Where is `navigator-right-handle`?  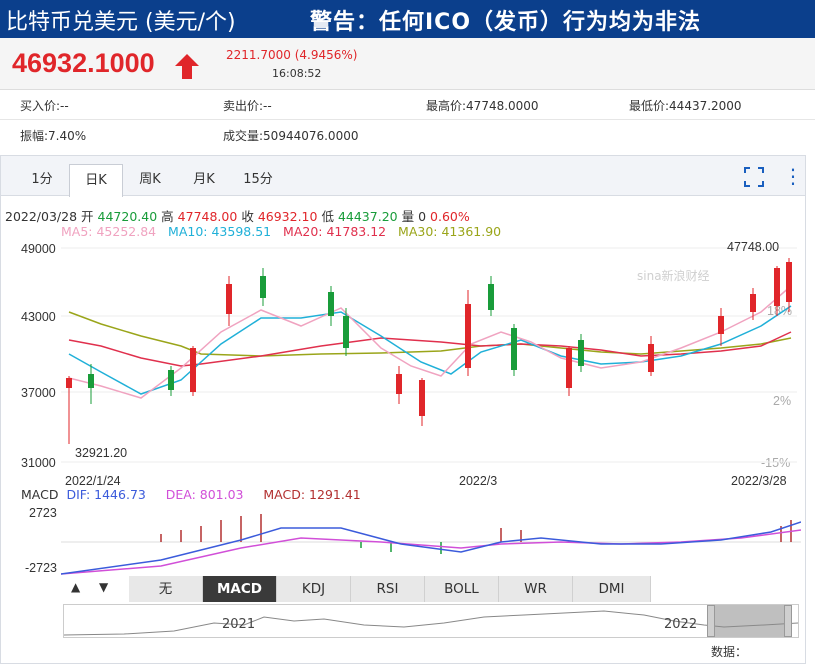 navigator-right-handle is located at coordinates (788, 621).